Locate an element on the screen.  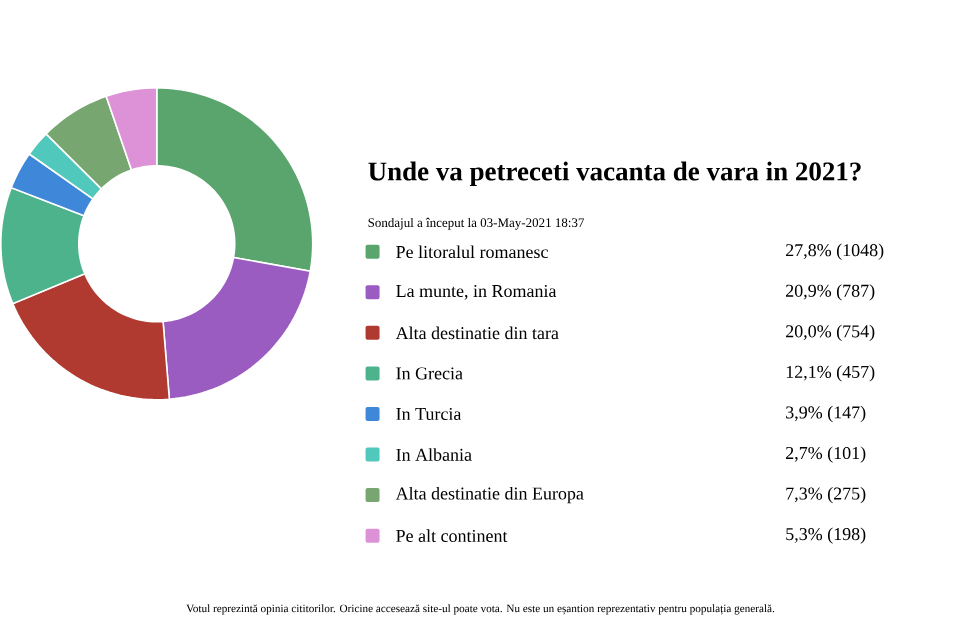
text: Unde va petreceti vacanta de vara in 2021? is located at coordinates (614, 174).